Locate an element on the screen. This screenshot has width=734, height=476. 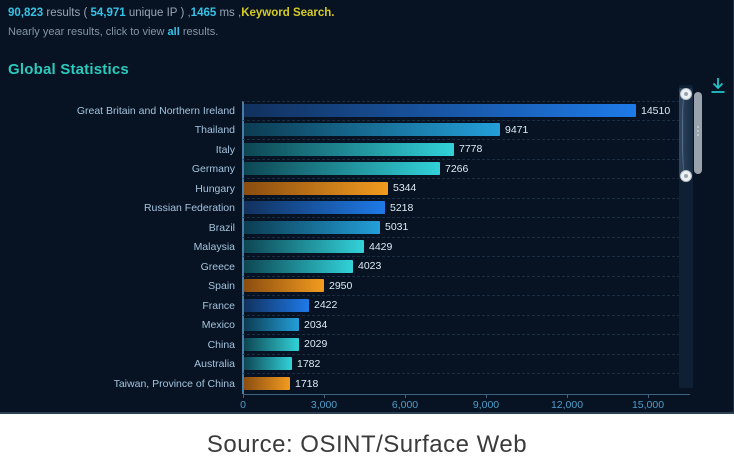
view-all-link: all is located at coordinates (173, 32).